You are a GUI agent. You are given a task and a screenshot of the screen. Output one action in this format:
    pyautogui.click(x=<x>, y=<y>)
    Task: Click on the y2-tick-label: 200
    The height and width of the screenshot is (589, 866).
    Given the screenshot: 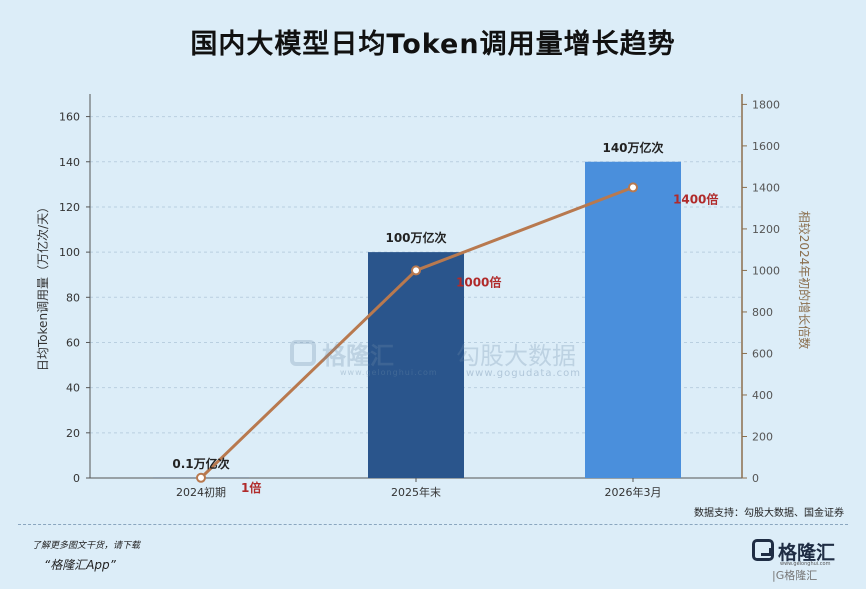 What is the action you would take?
    pyautogui.click(x=762, y=436)
    